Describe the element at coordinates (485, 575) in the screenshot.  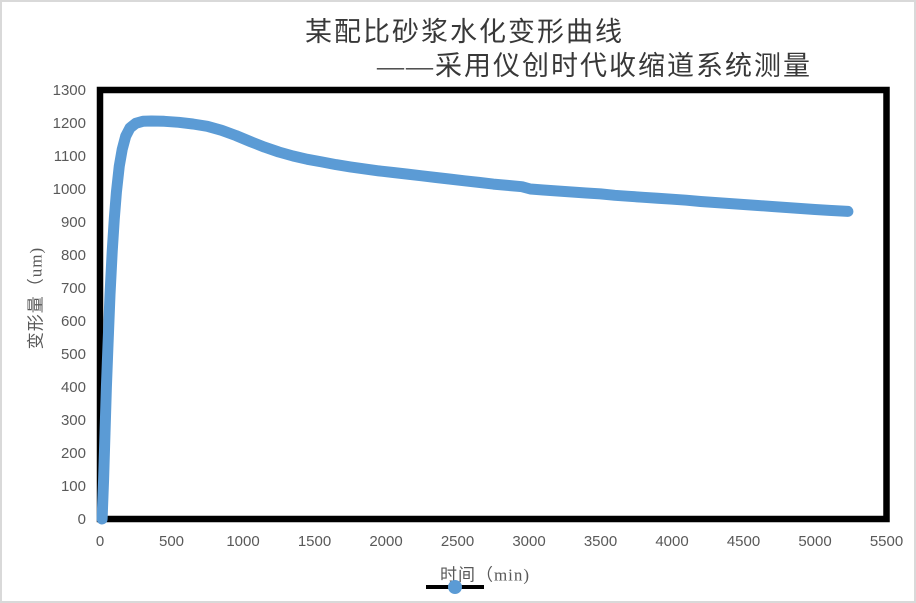
I see `x-axis-title: 时间（min)` at that location.